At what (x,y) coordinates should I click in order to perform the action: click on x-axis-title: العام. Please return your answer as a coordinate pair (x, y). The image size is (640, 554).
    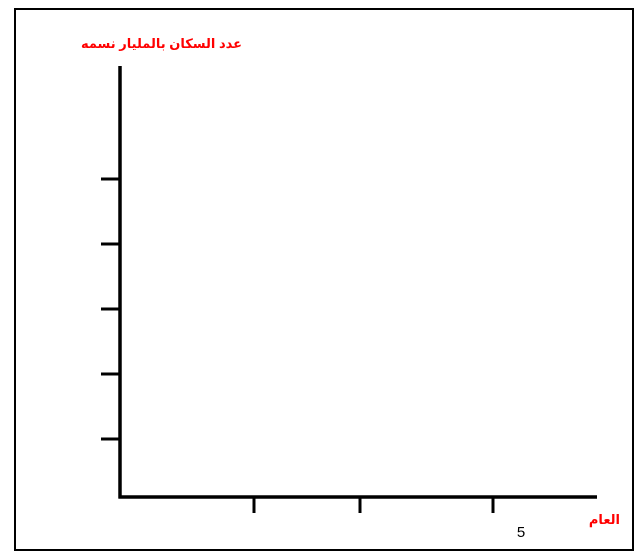
    Looking at the image, I should click on (604, 519).